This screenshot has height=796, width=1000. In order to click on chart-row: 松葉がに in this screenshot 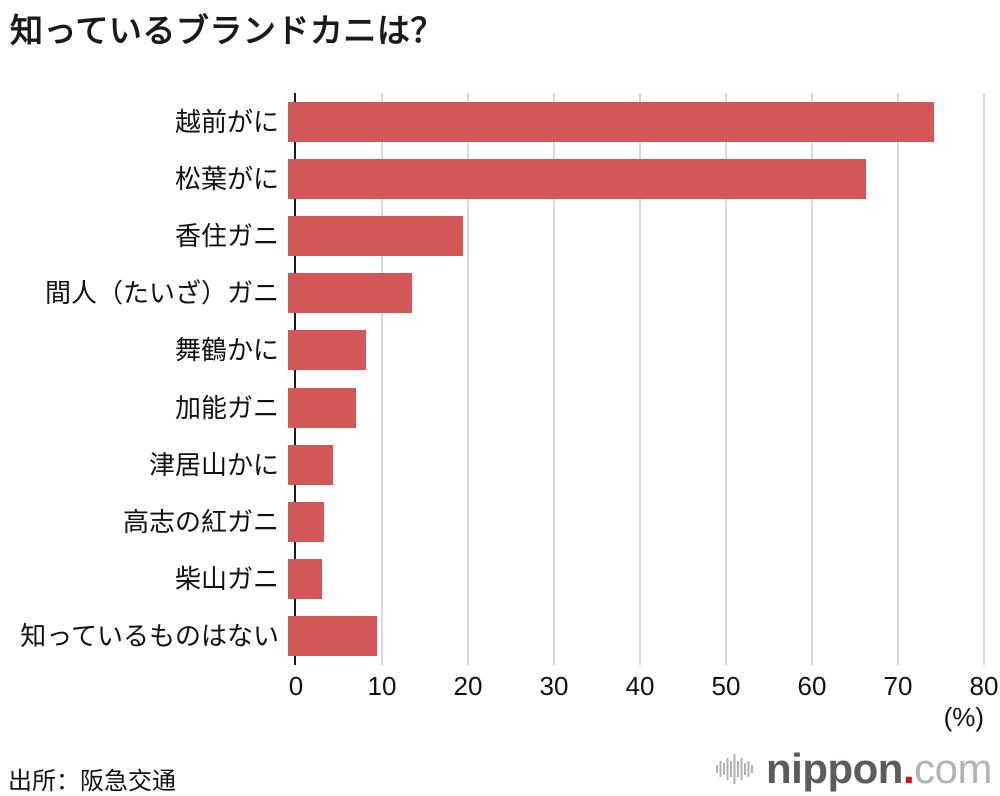, I will do `click(500, 178)`.